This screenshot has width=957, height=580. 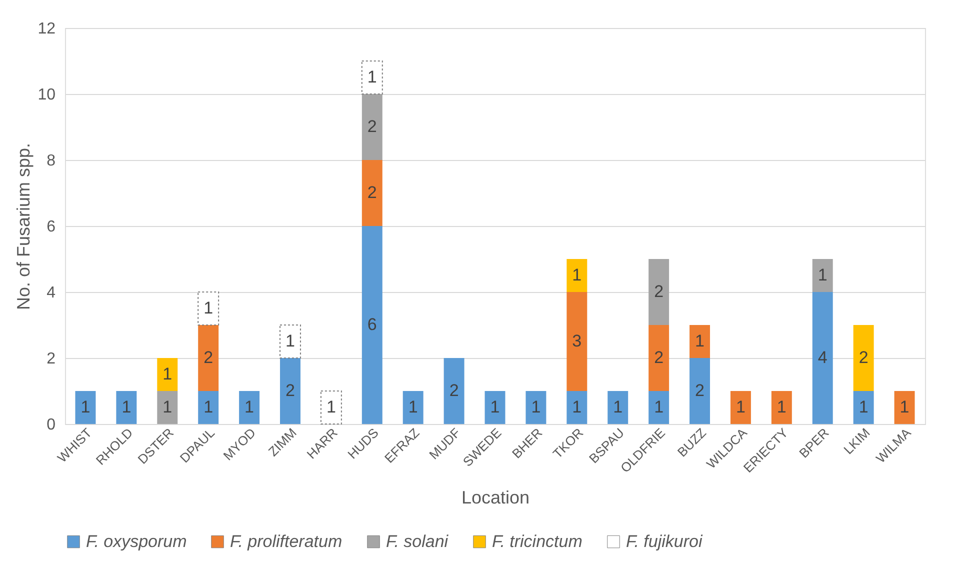 What do you see at coordinates (286, 541) in the screenshot?
I see `legend-label: F. prolifteratum` at bounding box center [286, 541].